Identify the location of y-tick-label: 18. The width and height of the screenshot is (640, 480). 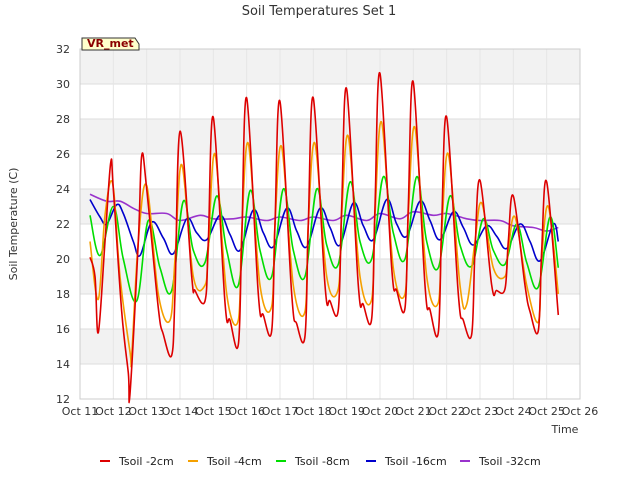
(63, 294).